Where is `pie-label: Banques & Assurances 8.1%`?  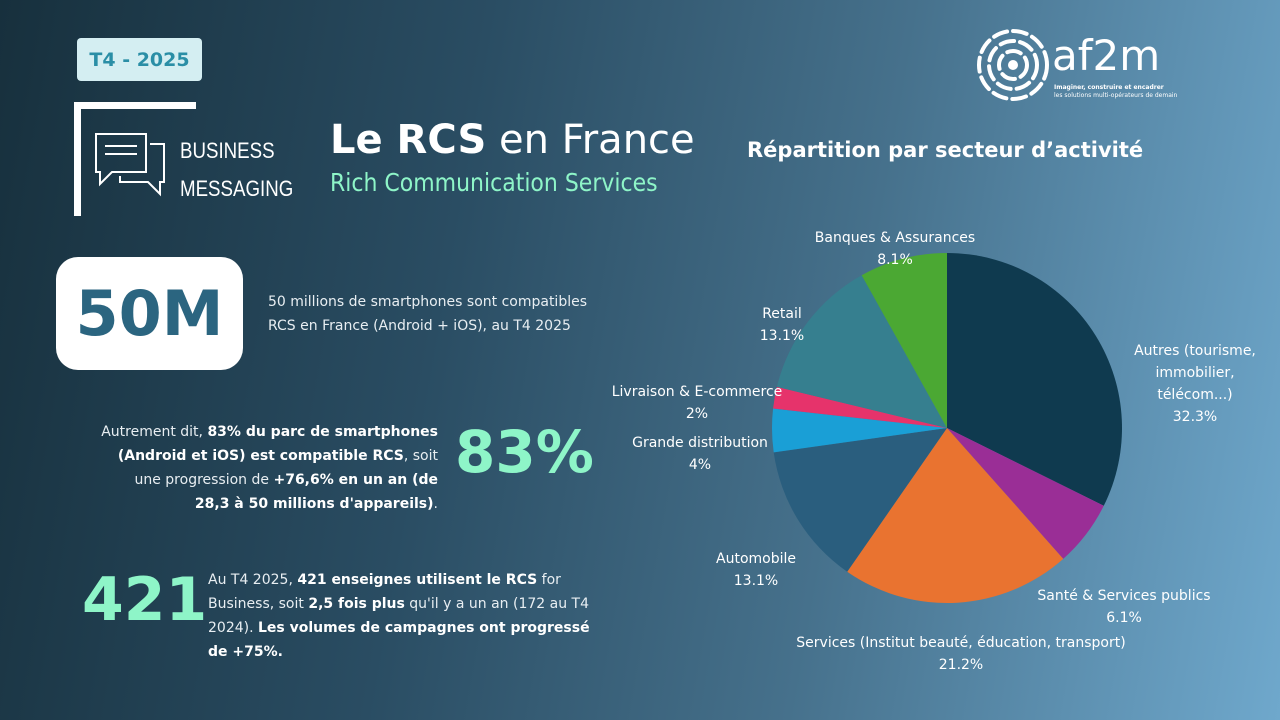
pie-label: Banques & Assurances 8.1% is located at coordinates (895, 249).